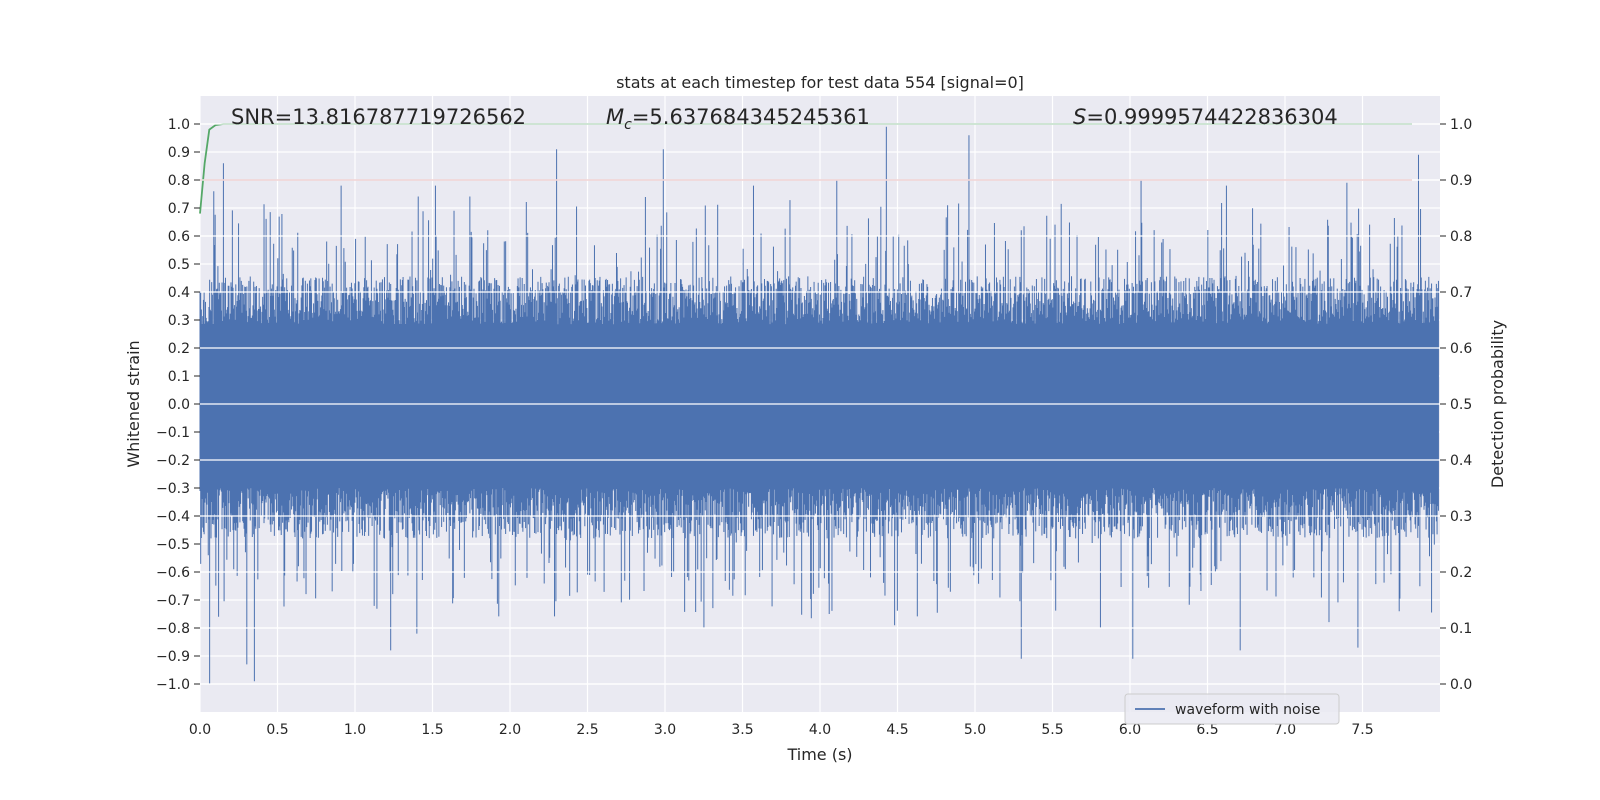 This screenshot has height=800, width=1600. Describe the element at coordinates (179, 349) in the screenshot. I see `y-tick-label: 0.2` at that location.